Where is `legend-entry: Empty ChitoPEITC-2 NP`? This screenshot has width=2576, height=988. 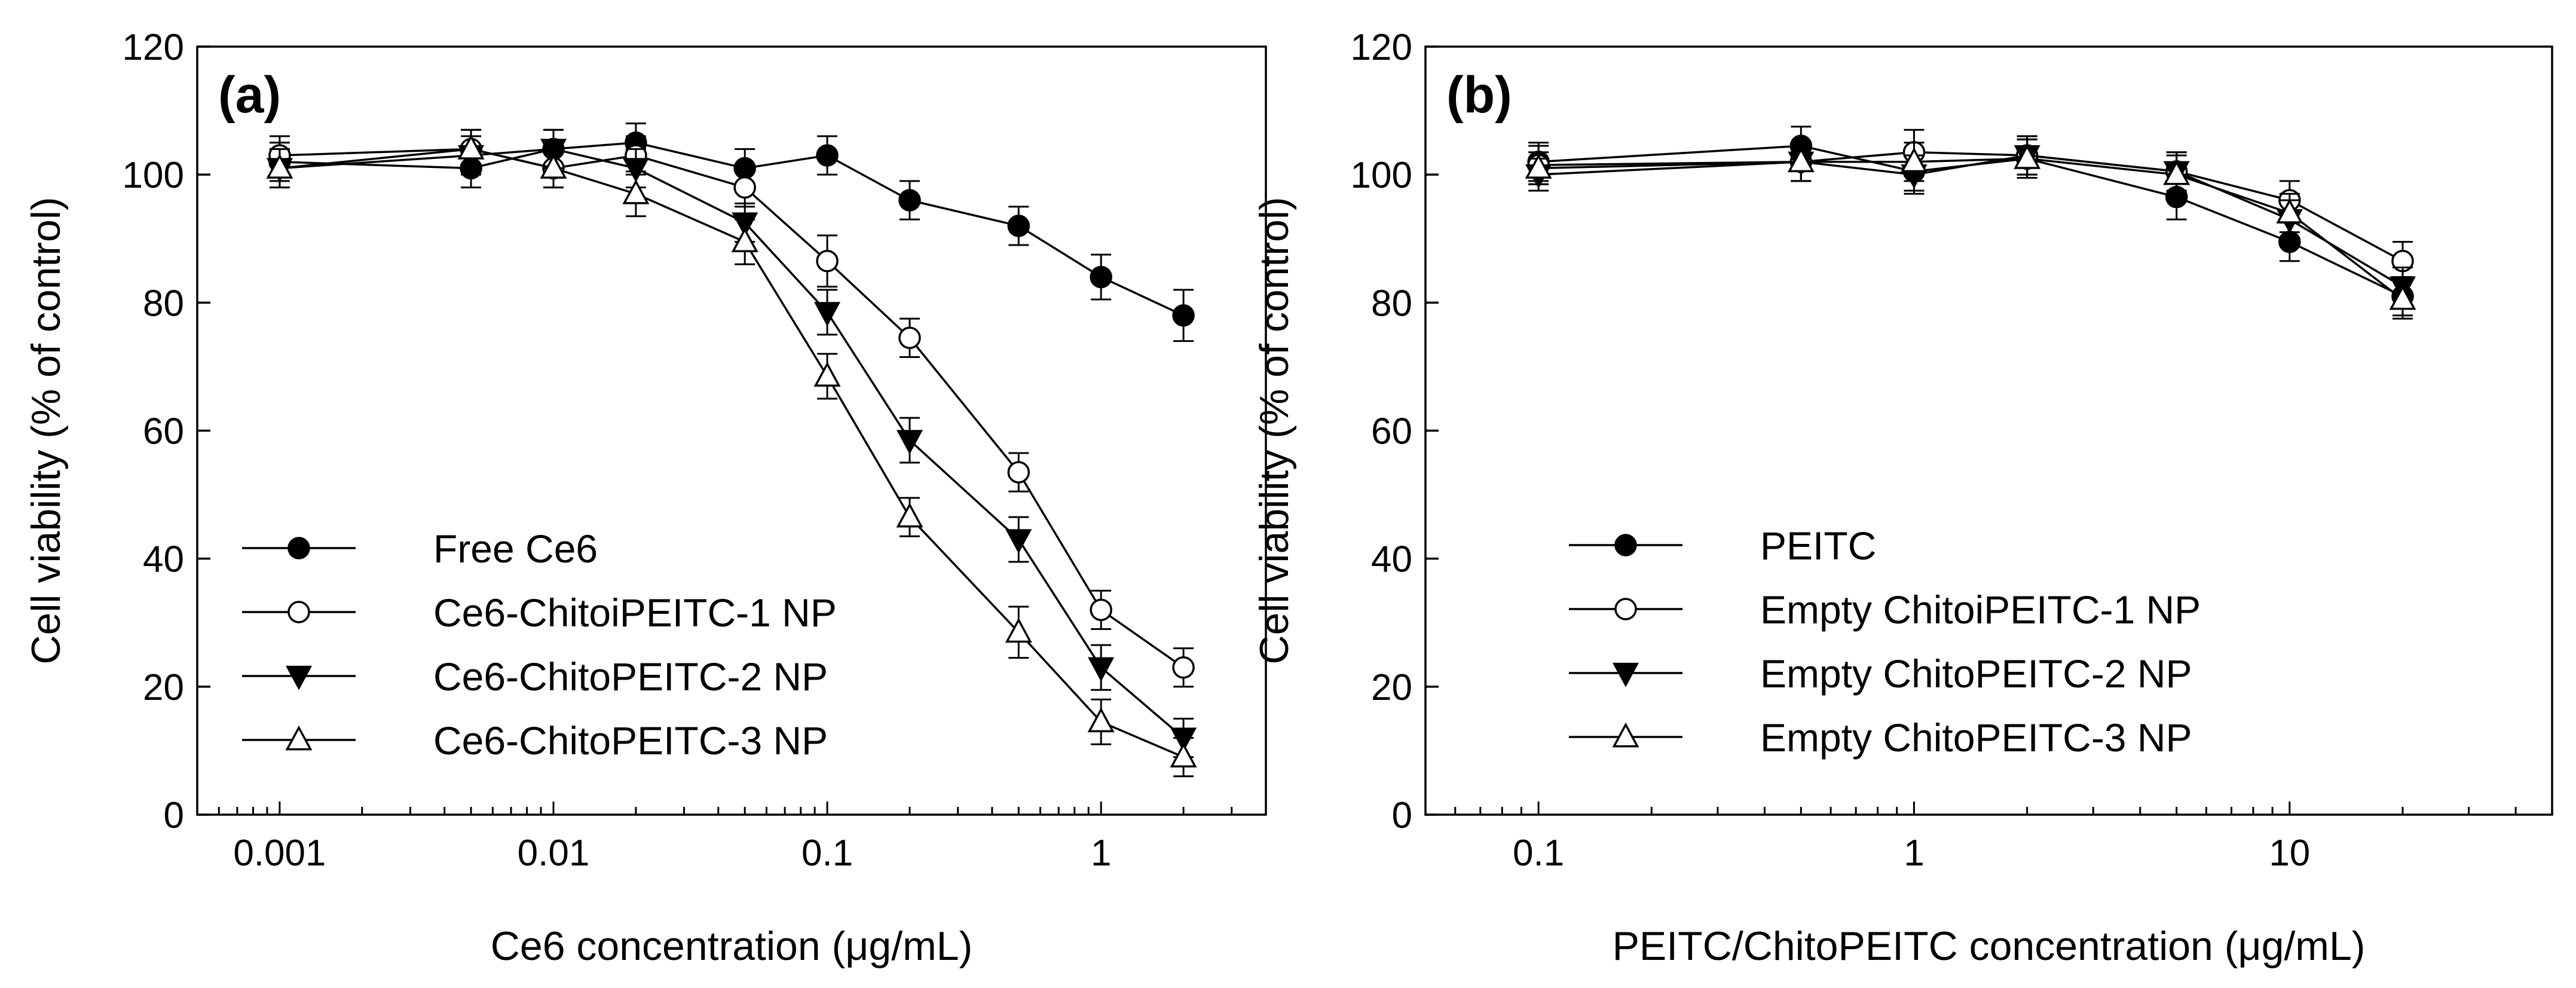
legend-entry: Empty ChitoPEITC-2 NP is located at coordinates (1880, 673).